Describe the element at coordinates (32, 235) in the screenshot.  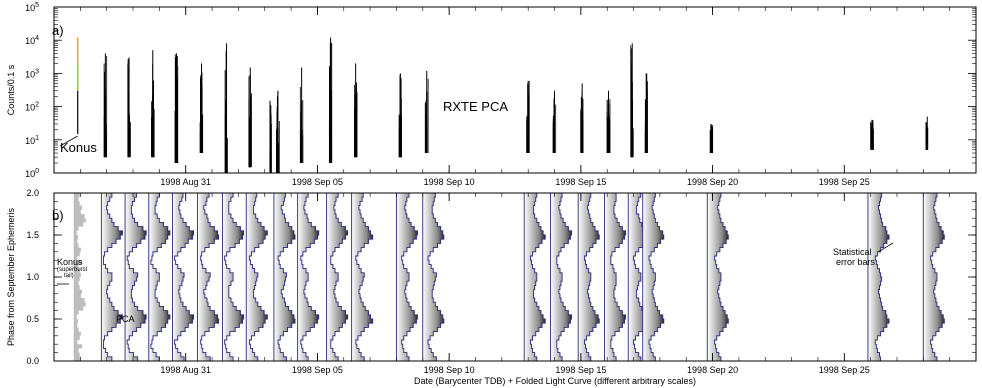
I see `y-tick-label: 1.5` at that location.